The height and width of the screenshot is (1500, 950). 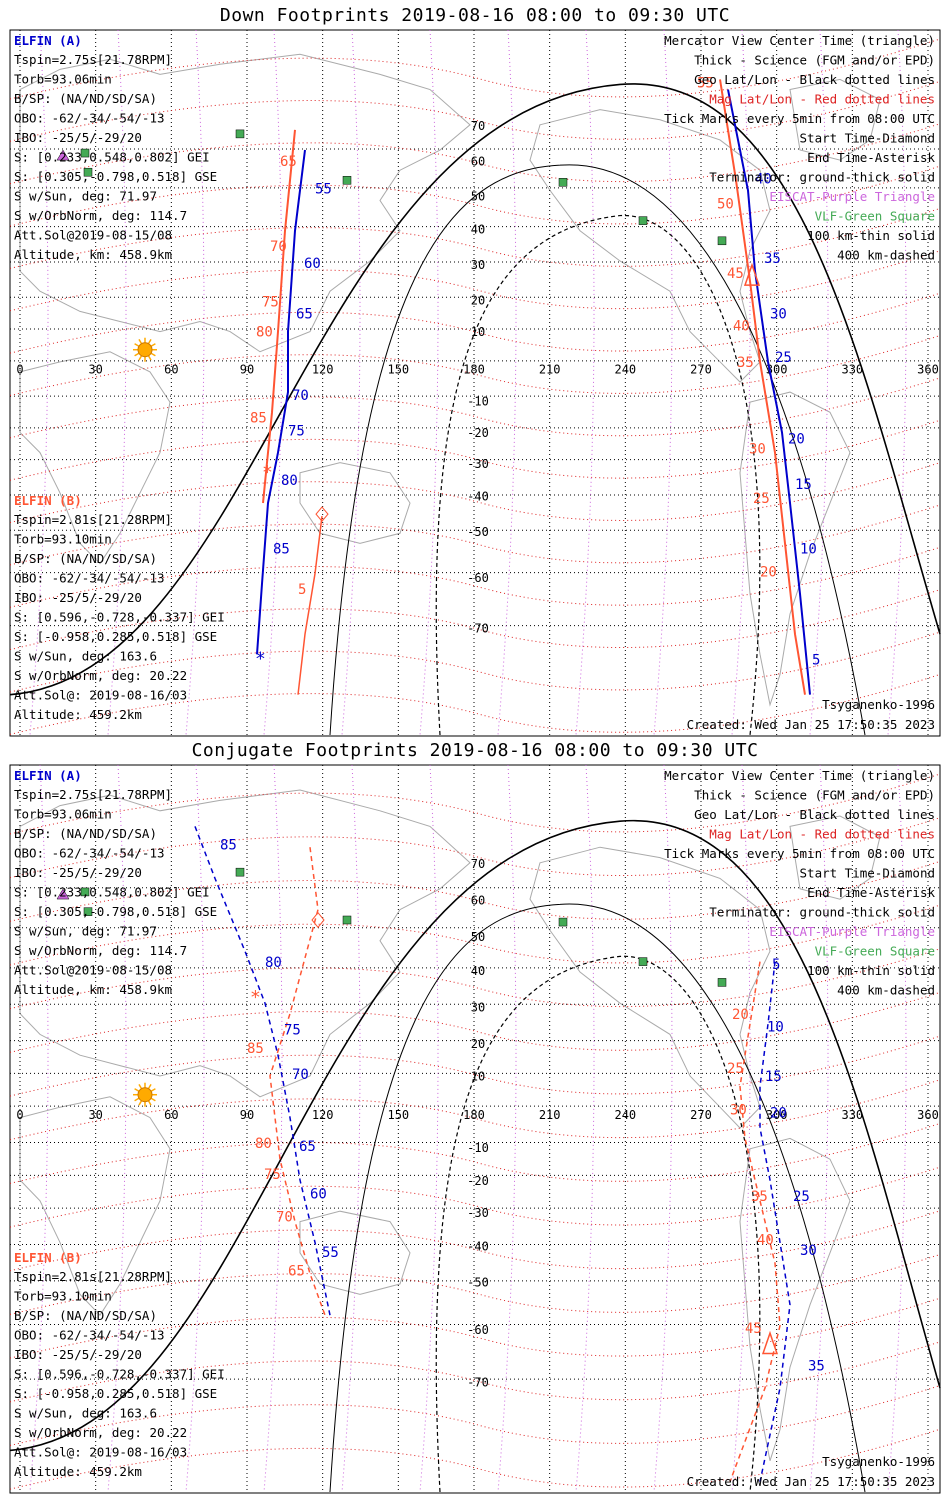 I want to click on latitude-label: 50, so click(x=478, y=937).